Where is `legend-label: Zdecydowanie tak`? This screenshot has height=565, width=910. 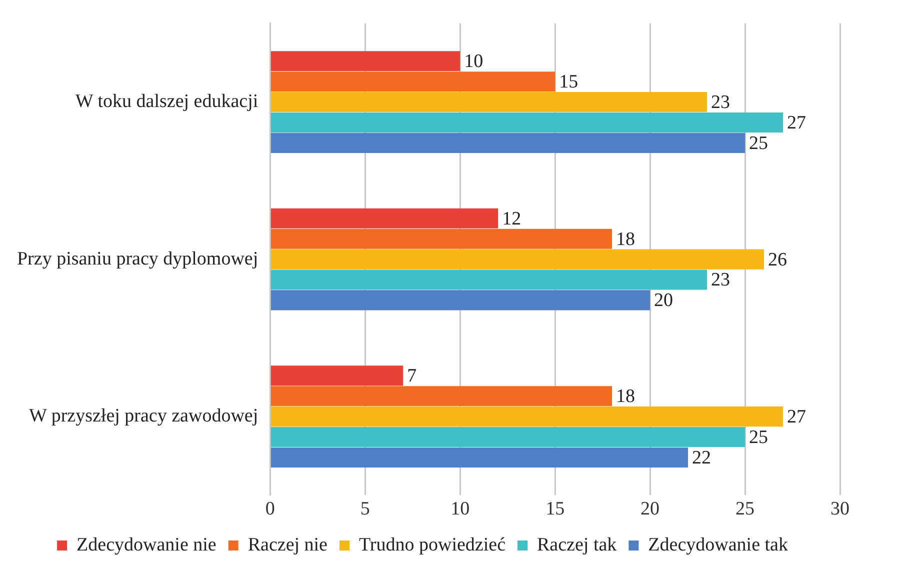
legend-label: Zdecydowanie tak is located at coordinates (718, 545).